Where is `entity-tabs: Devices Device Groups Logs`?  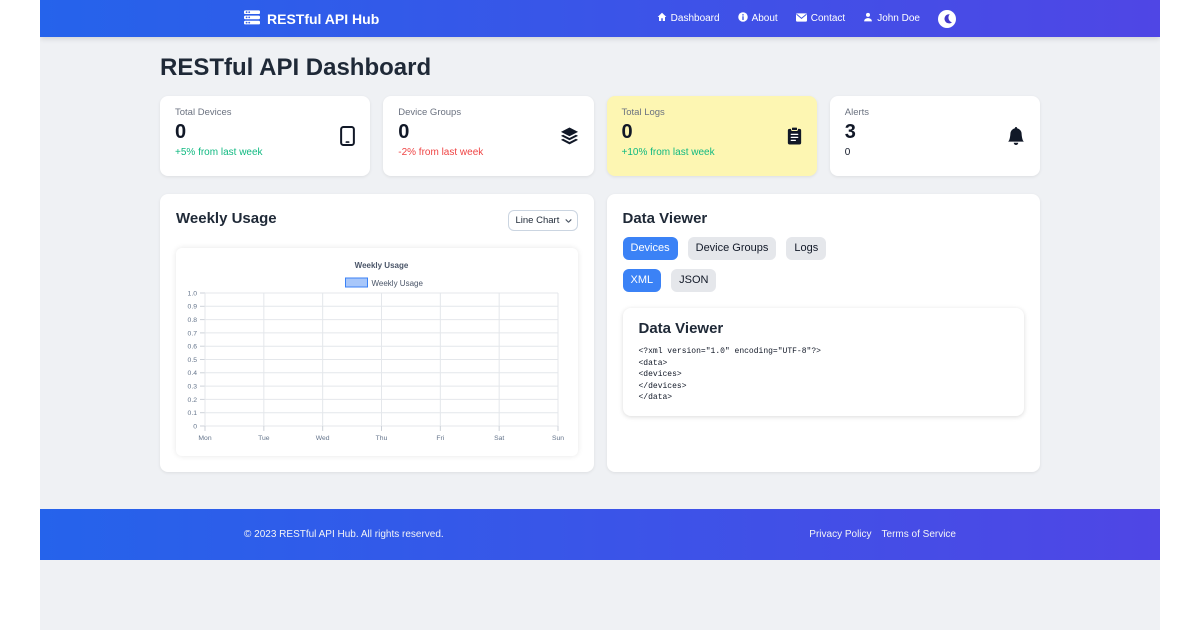
entity-tabs: Devices Device Groups Logs is located at coordinates (823, 248).